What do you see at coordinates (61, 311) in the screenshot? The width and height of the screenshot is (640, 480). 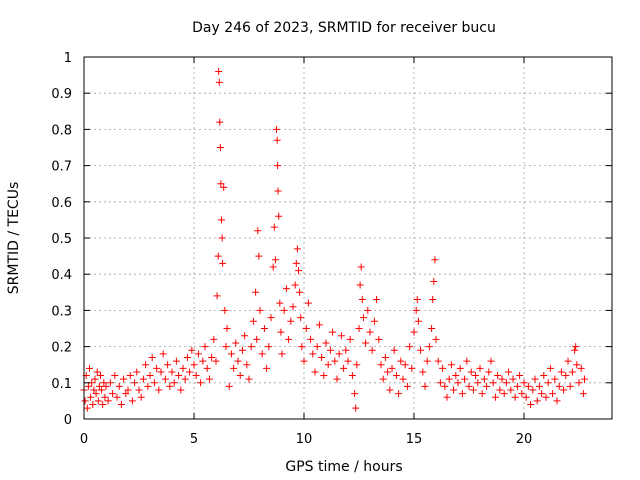 I see `y-tick-label: 0.3` at bounding box center [61, 311].